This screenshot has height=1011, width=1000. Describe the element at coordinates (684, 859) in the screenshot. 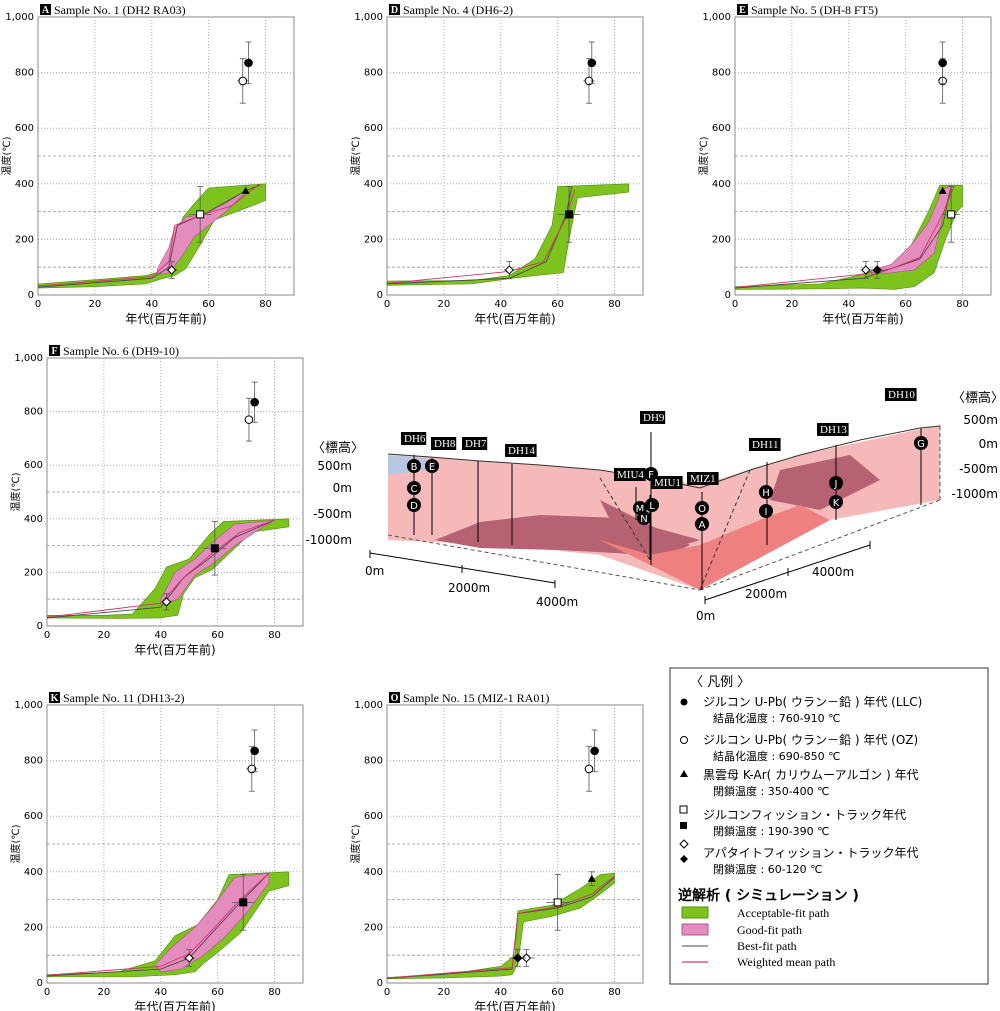

I see `legend-apatite-ft-filled-symbol` at that location.